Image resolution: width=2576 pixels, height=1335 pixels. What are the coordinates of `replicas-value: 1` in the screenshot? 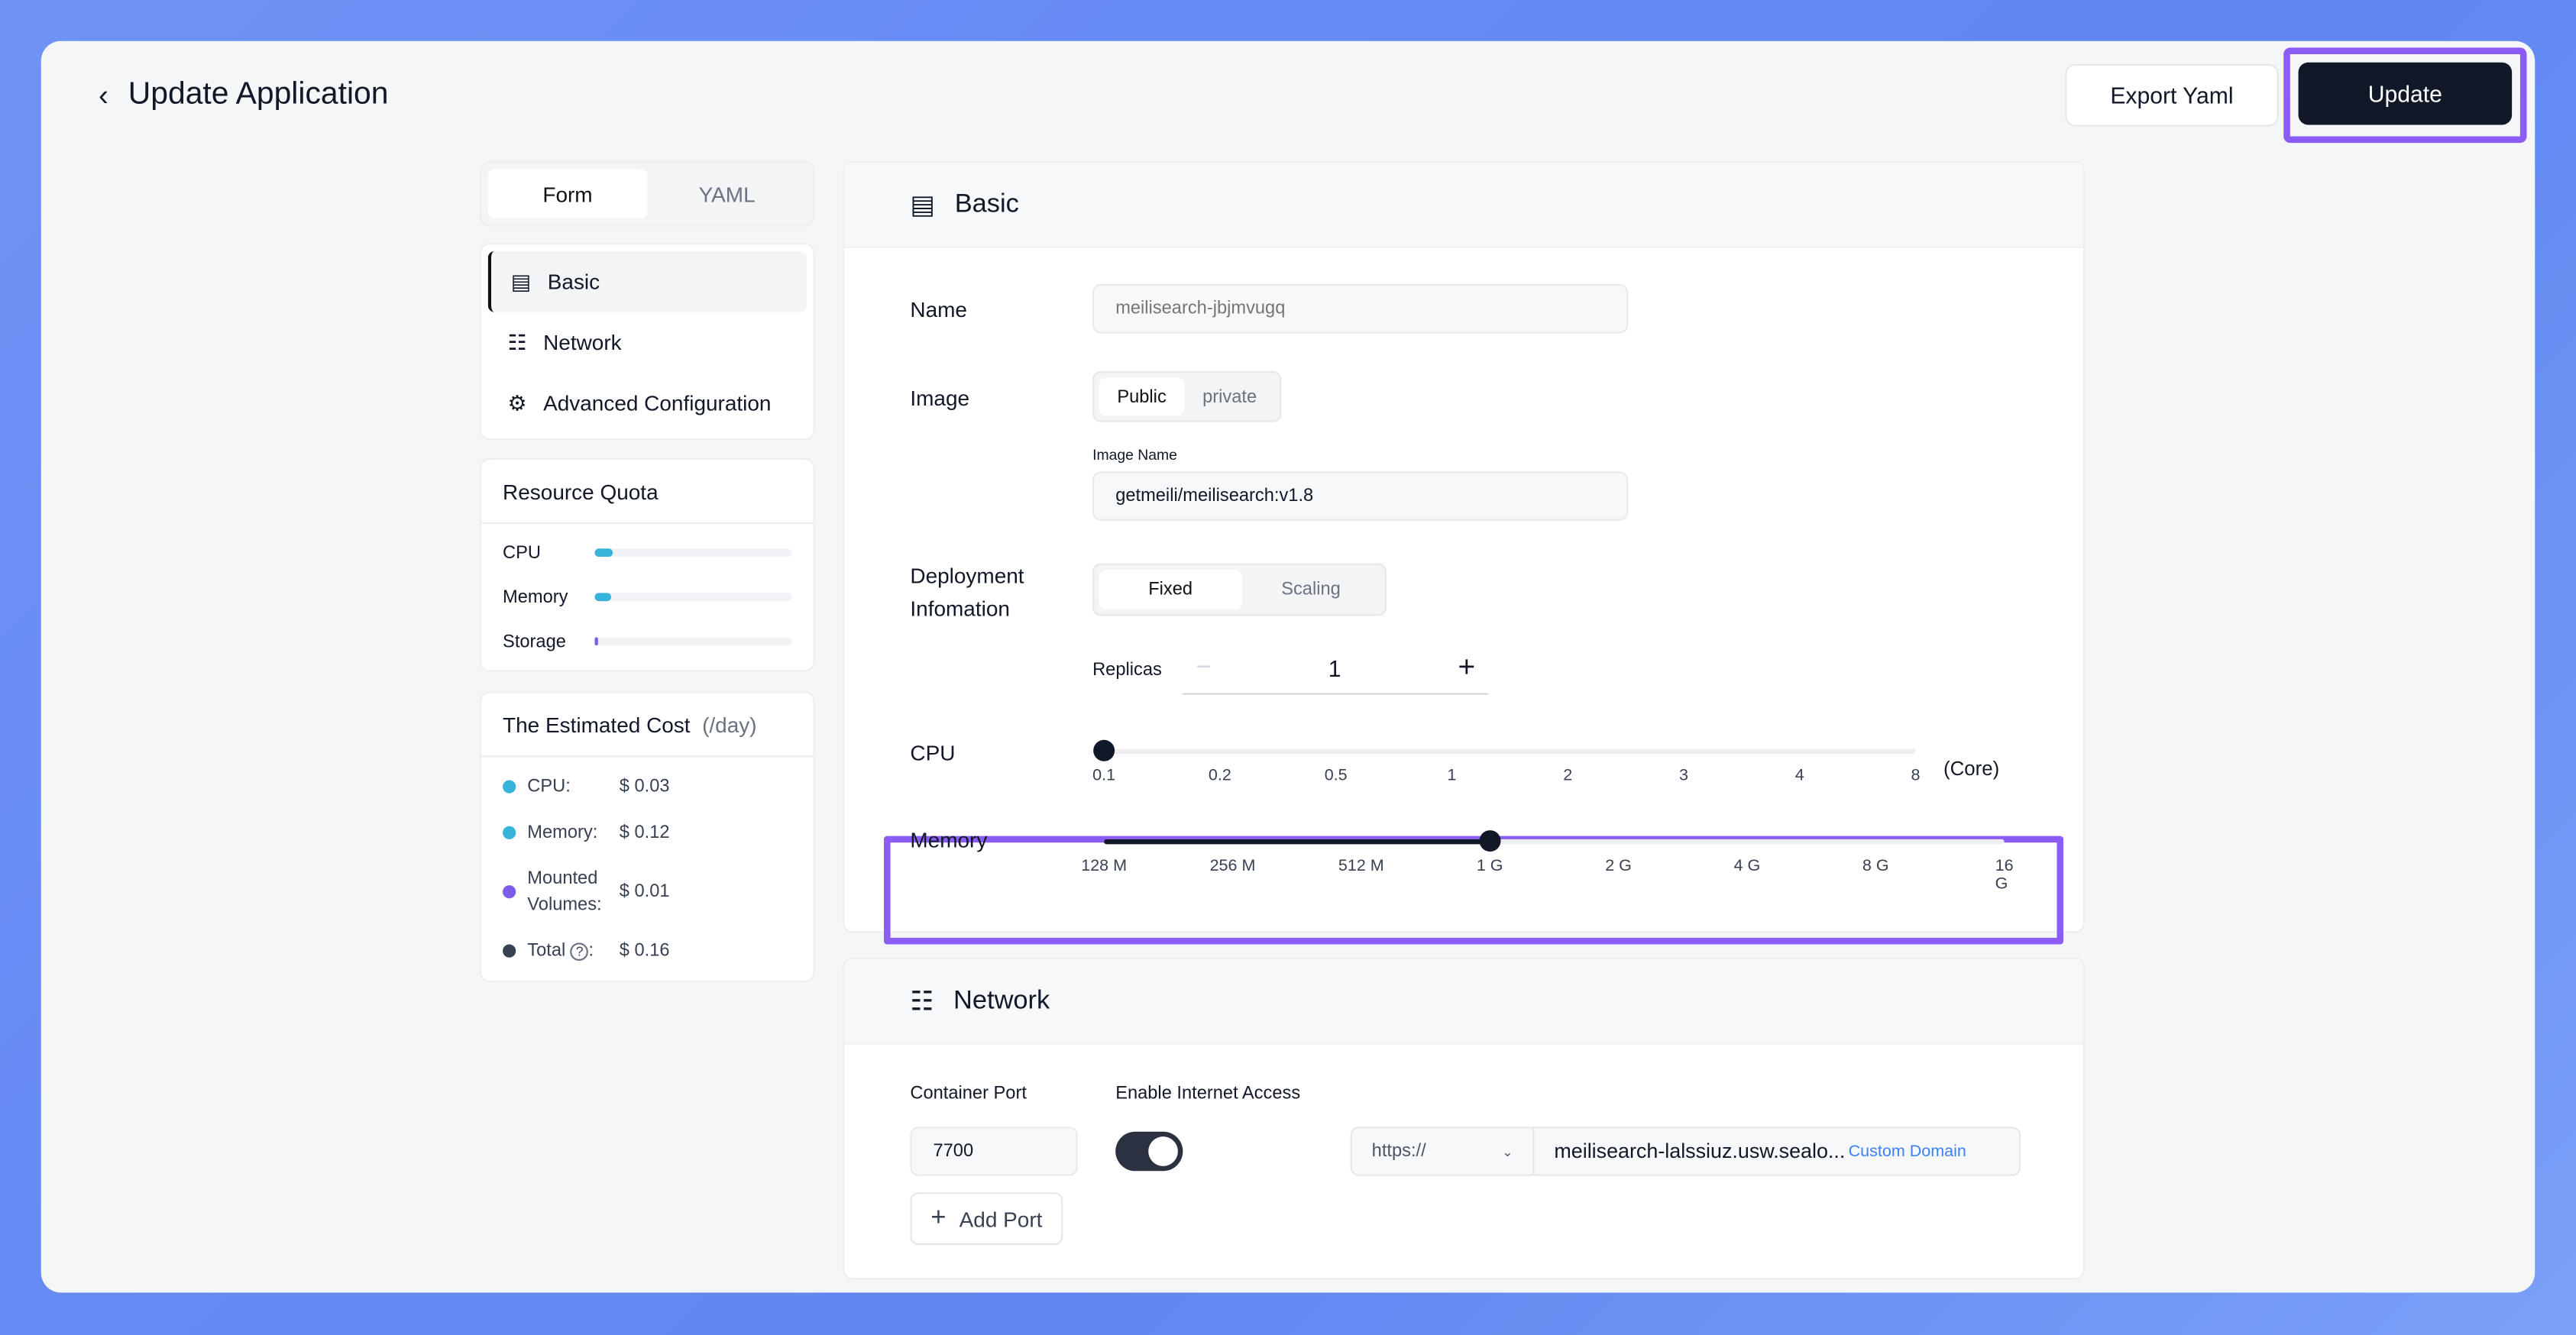 It's located at (1334, 667).